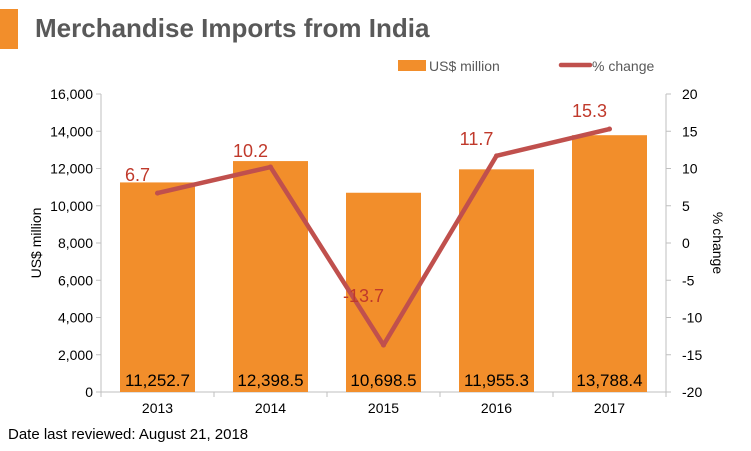  What do you see at coordinates (464, 66) in the screenshot?
I see `legend-label-bar: US$ million` at bounding box center [464, 66].